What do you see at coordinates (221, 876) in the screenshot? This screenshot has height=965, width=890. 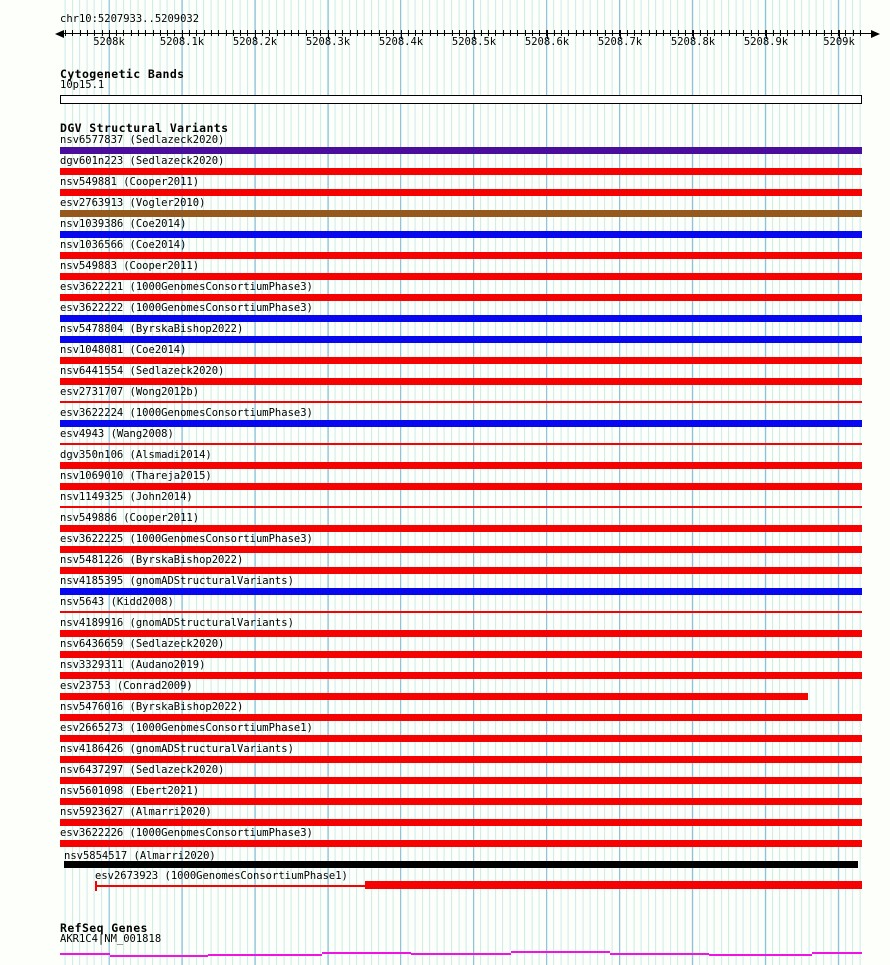 I see `variant-label: esv2673923 (1000GenomesConsortiumPhase1)` at bounding box center [221, 876].